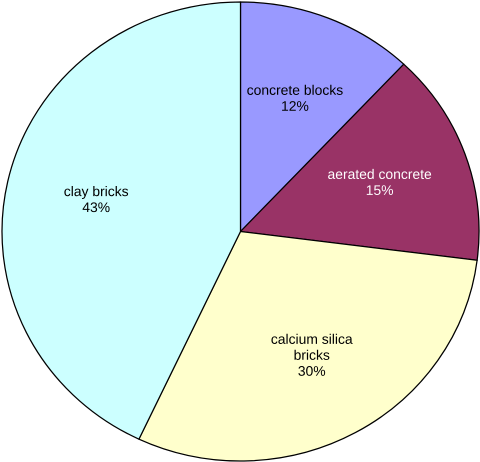 The height and width of the screenshot is (462, 480). What do you see at coordinates (380, 190) in the screenshot?
I see `data-label: 15%` at bounding box center [380, 190].